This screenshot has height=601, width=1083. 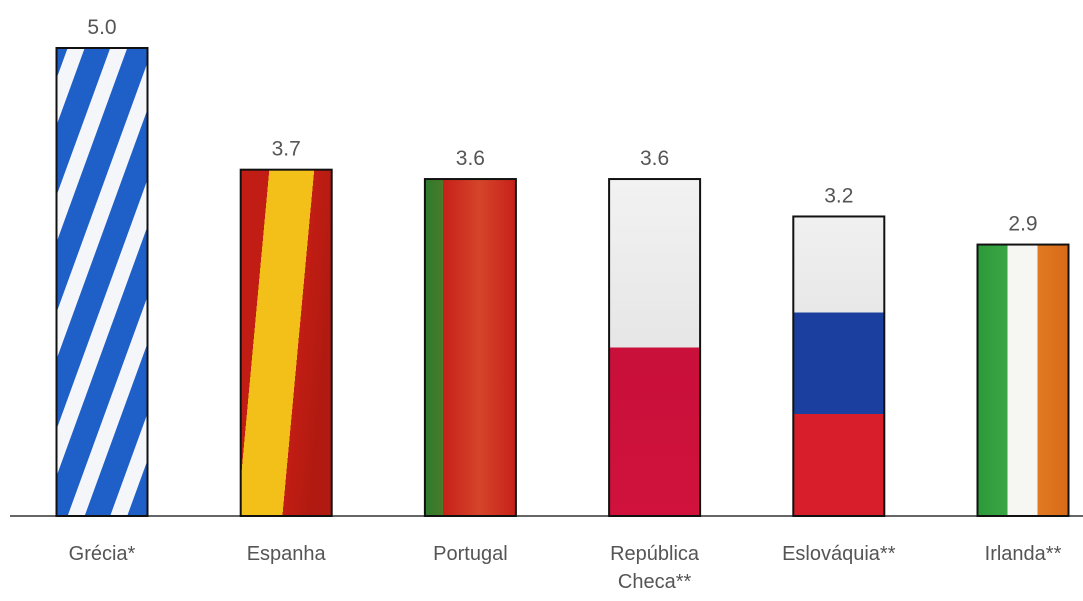 What do you see at coordinates (102, 554) in the screenshot?
I see `x-tick-label: Grécia*` at bounding box center [102, 554].